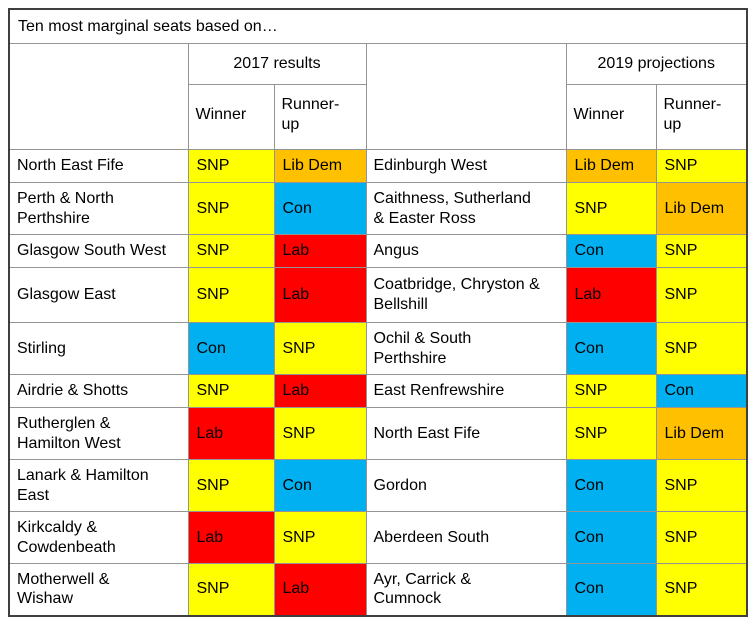 The image size is (754, 625). Describe the element at coordinates (92, 251) in the screenshot. I see `seat-name: Glasgow South West` at that location.